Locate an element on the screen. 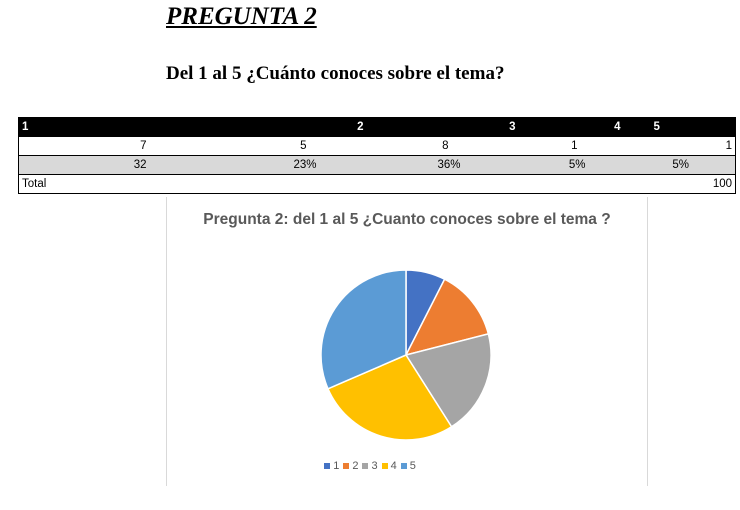 This screenshot has height=510, width=740. percent-cell: 36% is located at coordinates (442, 165).